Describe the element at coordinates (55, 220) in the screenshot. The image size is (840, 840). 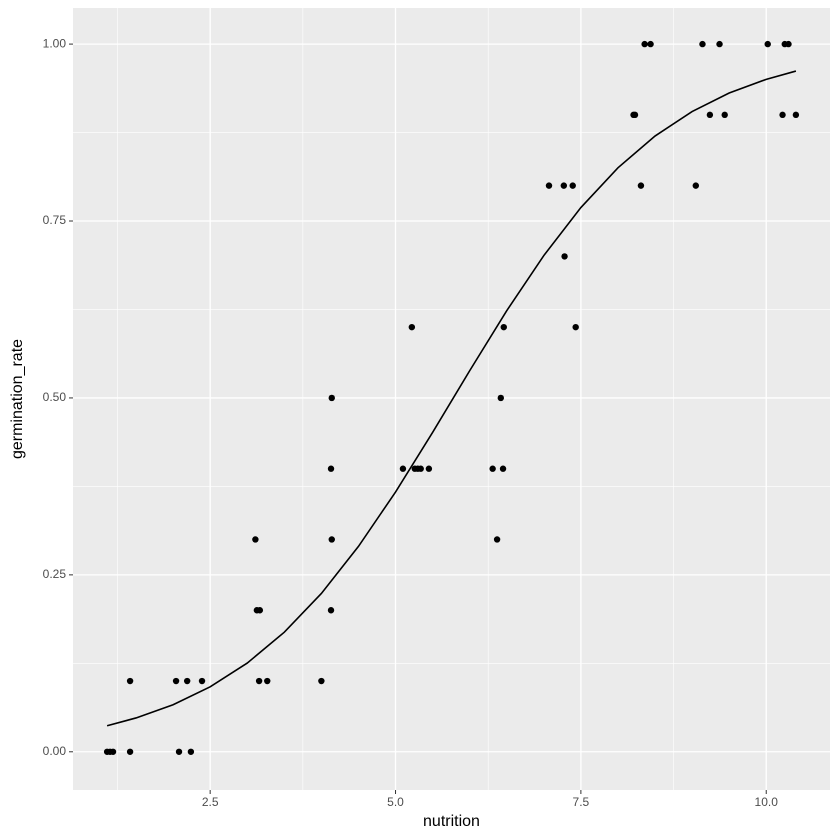
I see `y-tick-label: 0.75` at that location.